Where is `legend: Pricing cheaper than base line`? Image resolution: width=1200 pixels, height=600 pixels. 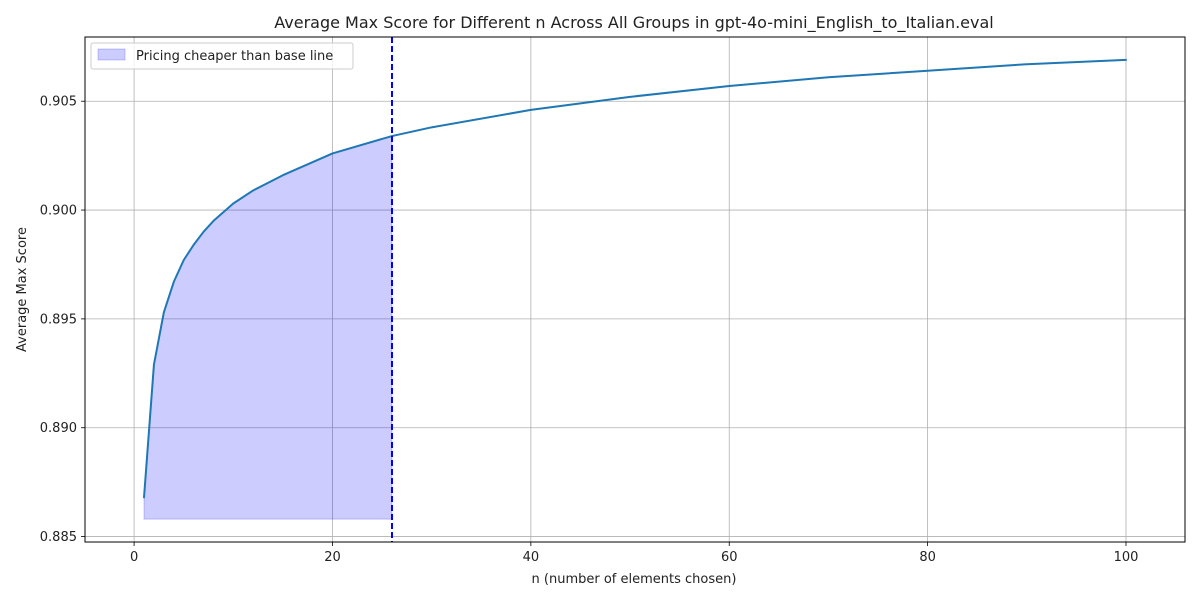
legend: Pricing cheaper than base line is located at coordinates (222, 56).